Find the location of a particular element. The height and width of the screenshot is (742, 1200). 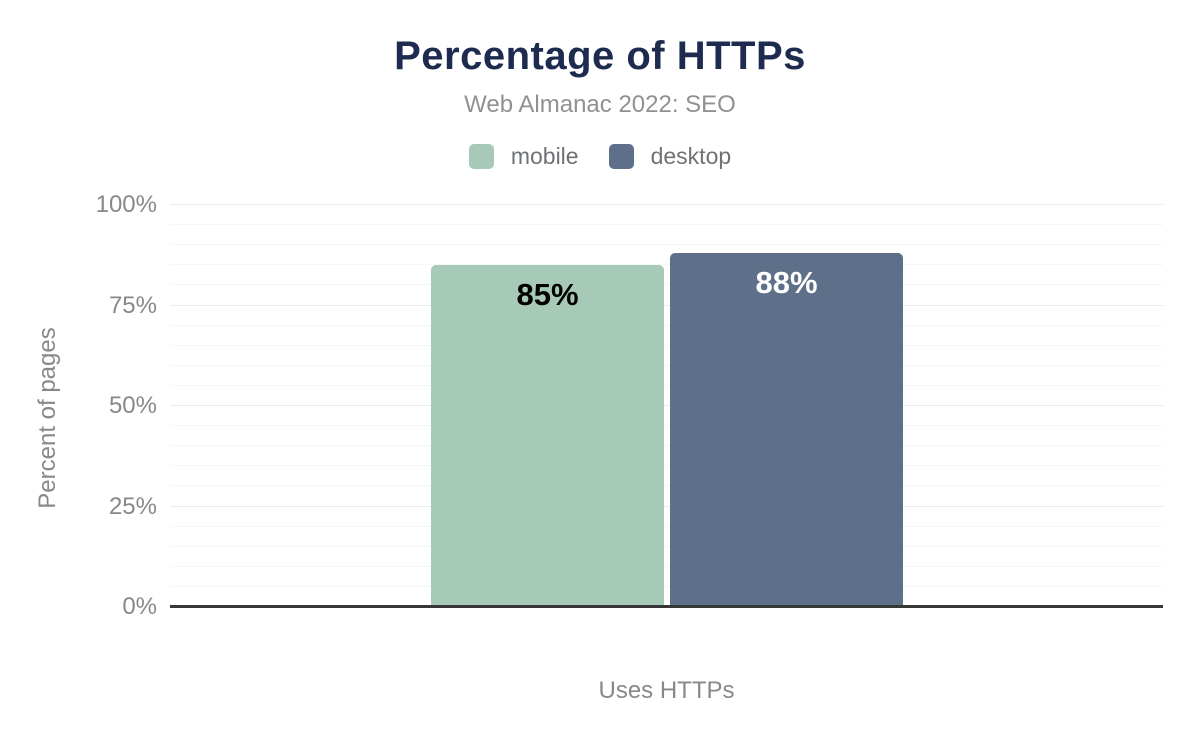

legend: mobile desktop is located at coordinates (600, 156).